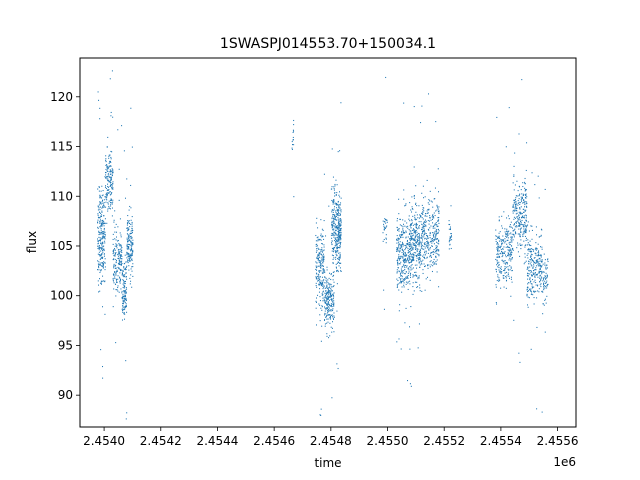 This screenshot has height=480, width=640. I want to click on x-tick-label: 2.4550, so click(388, 441).